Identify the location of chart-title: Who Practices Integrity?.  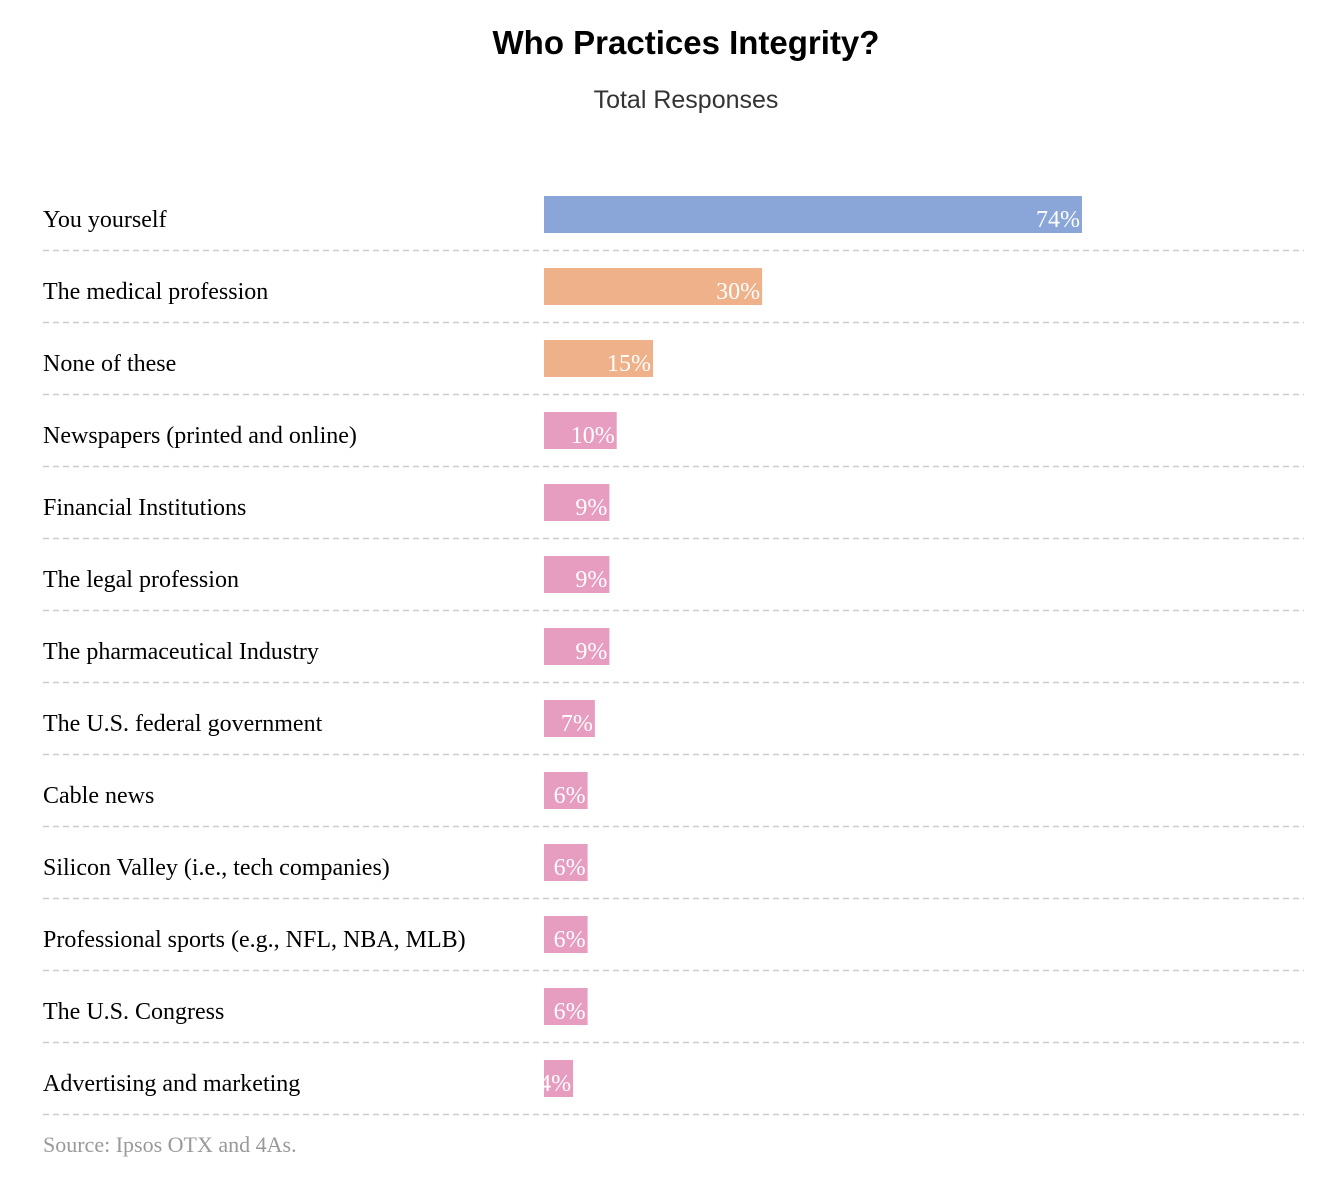
(686, 42).